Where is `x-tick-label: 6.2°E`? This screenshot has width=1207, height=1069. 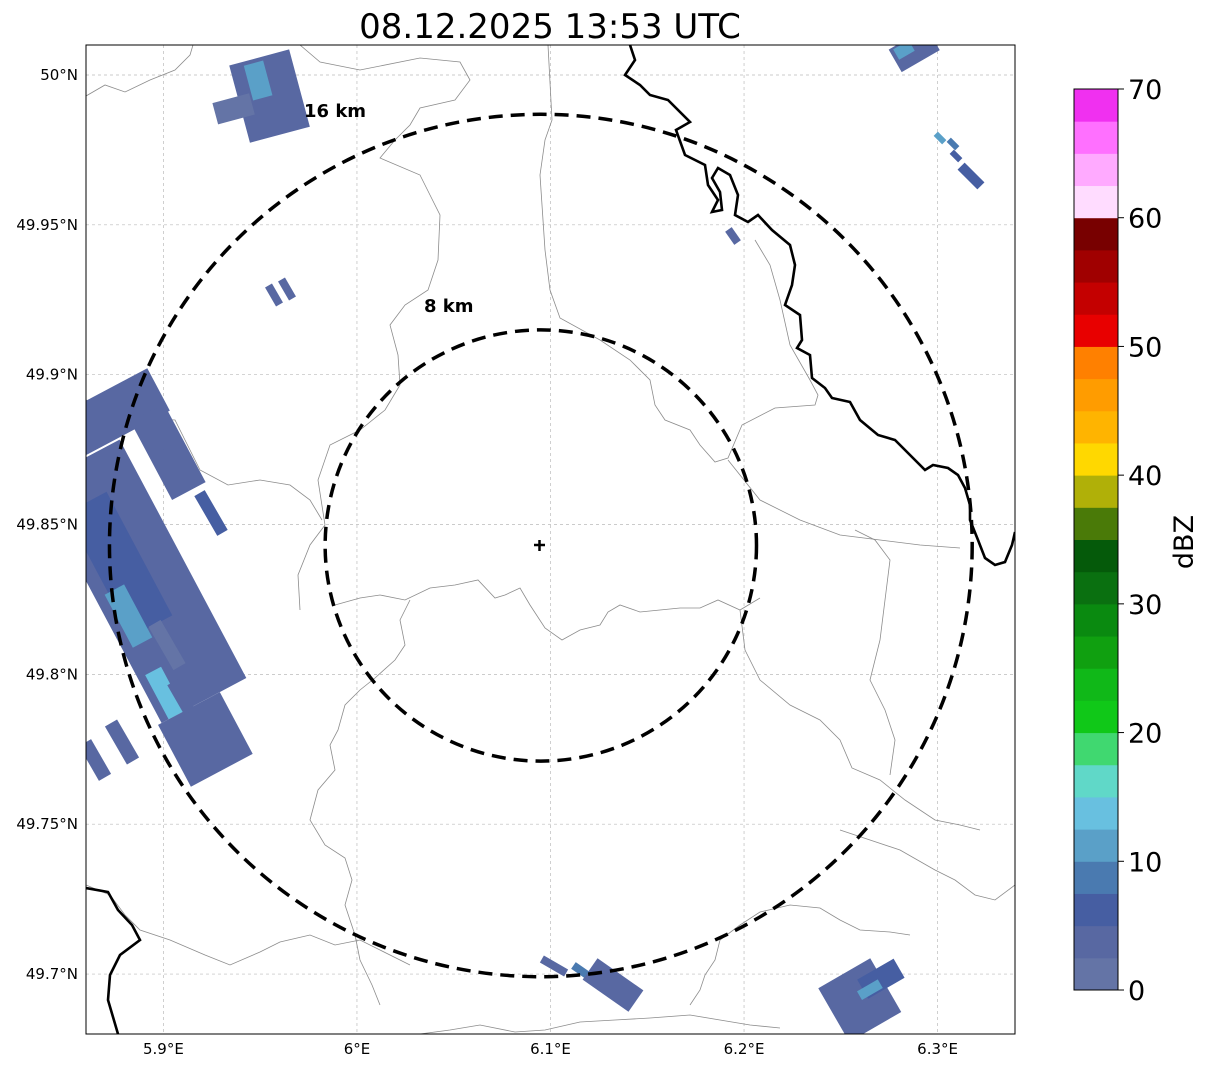 x-tick-label: 6.2°E is located at coordinates (744, 1049).